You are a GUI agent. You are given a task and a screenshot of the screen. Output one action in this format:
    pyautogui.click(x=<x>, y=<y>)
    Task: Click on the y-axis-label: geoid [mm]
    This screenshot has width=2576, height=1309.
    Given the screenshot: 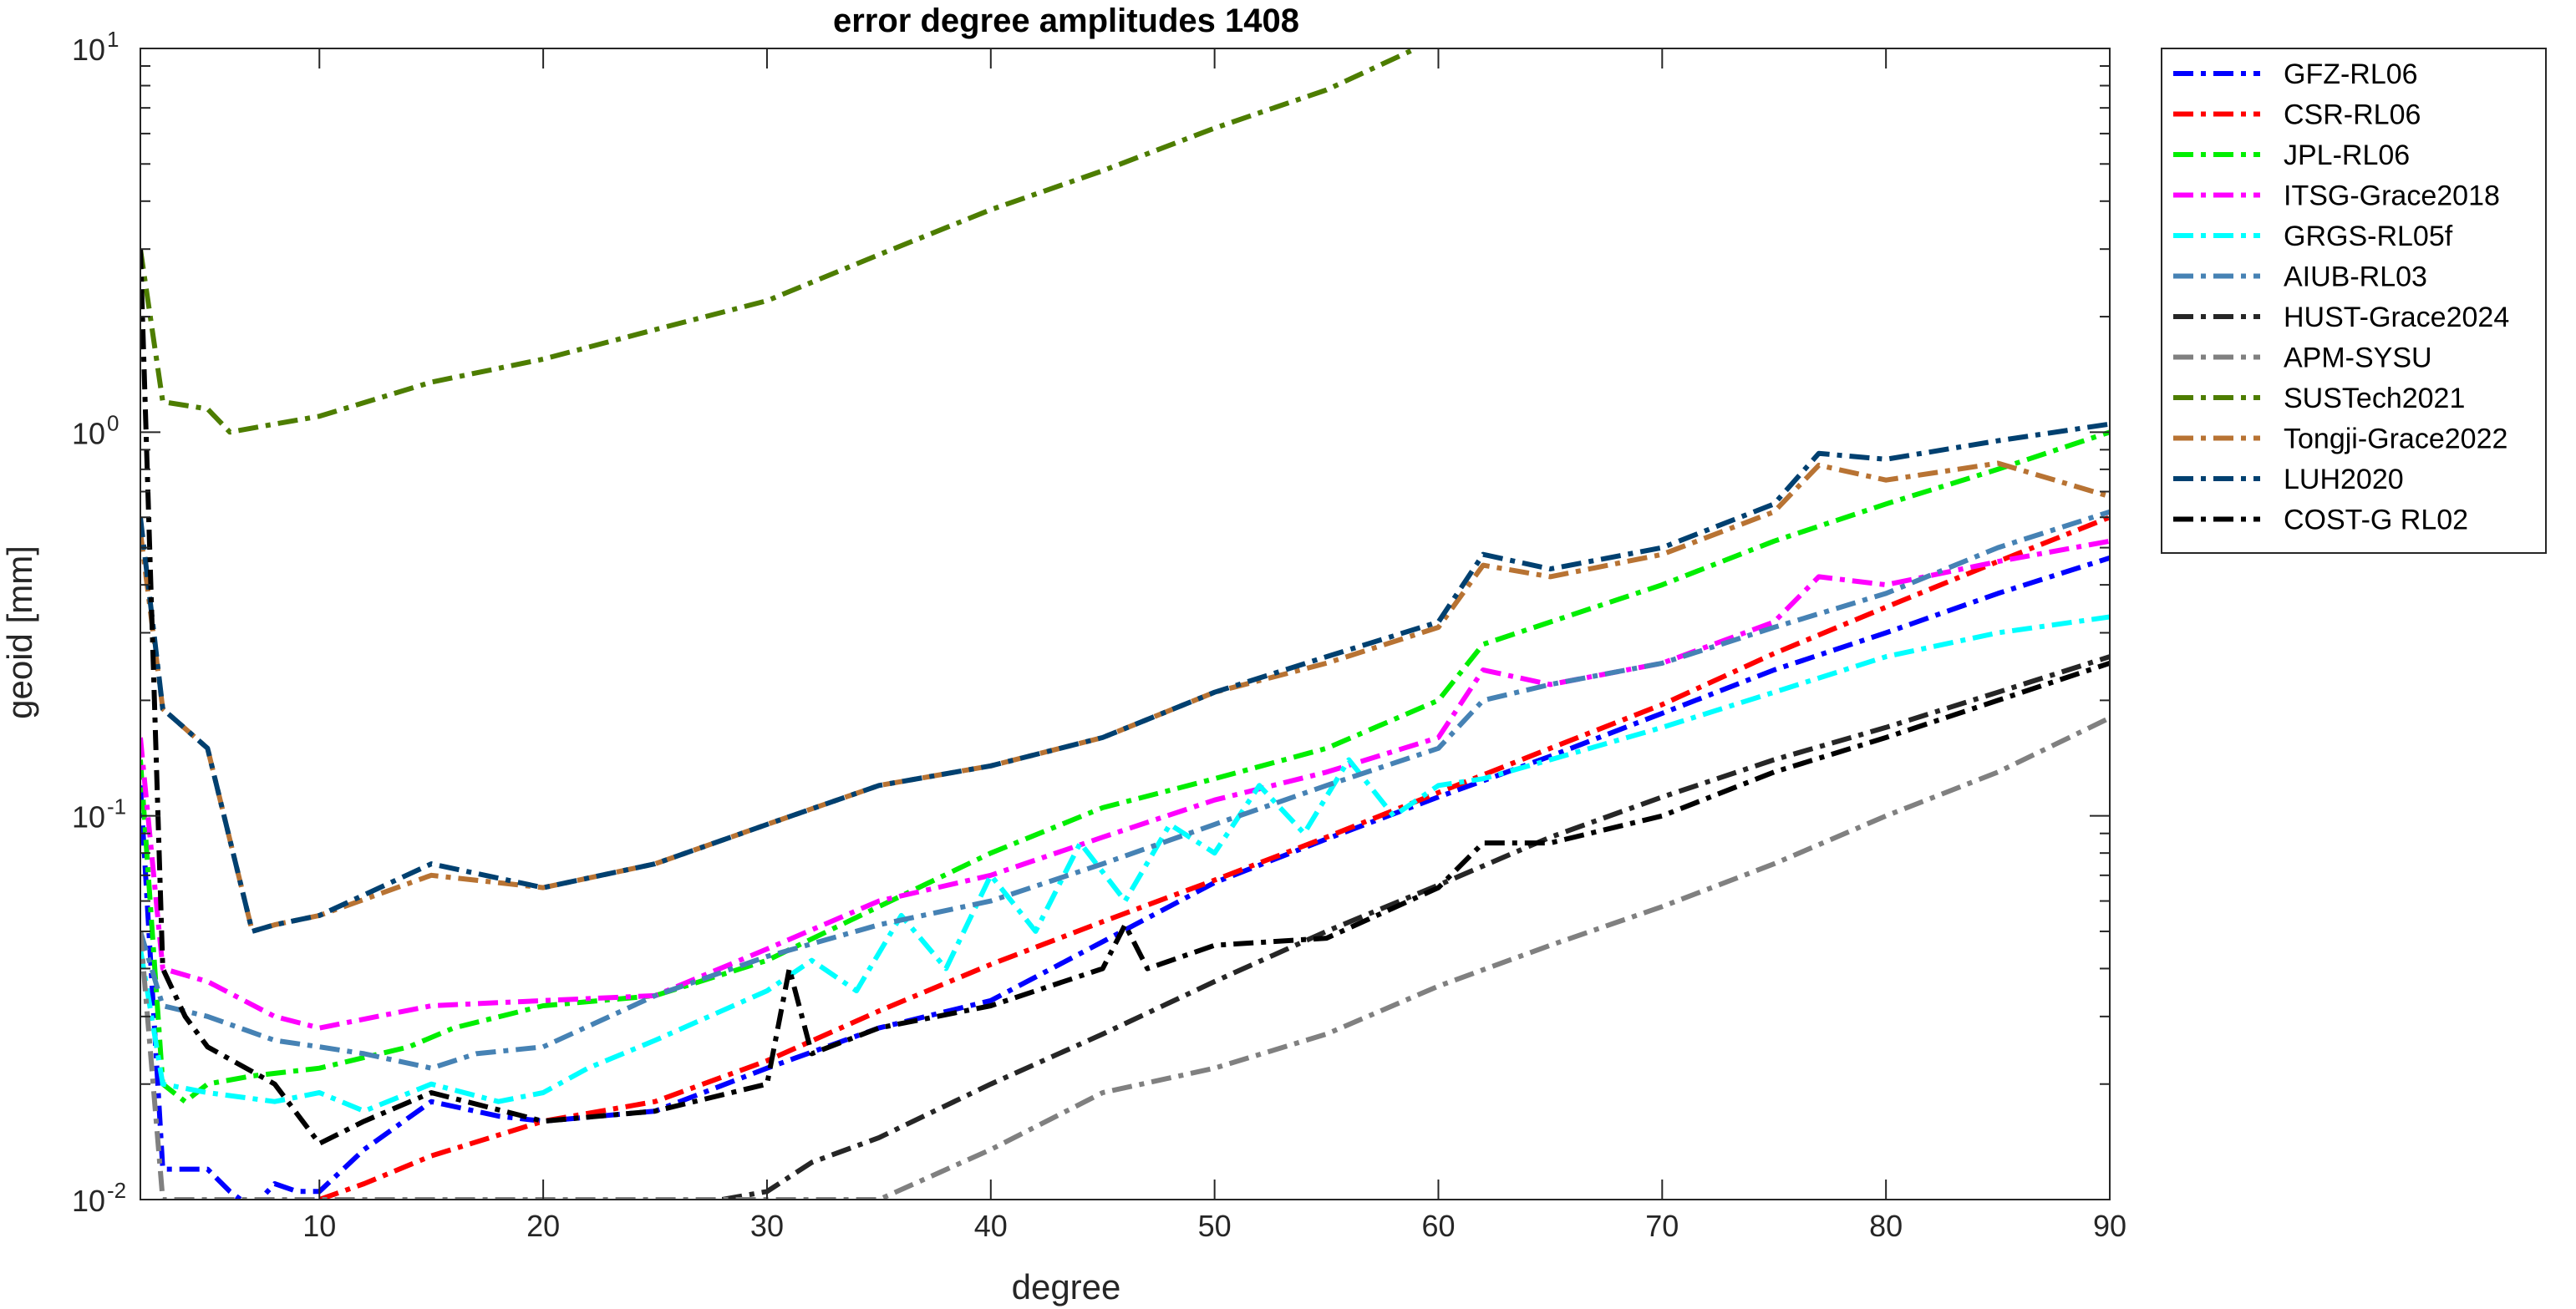 What is the action you would take?
    pyautogui.click(x=19, y=632)
    